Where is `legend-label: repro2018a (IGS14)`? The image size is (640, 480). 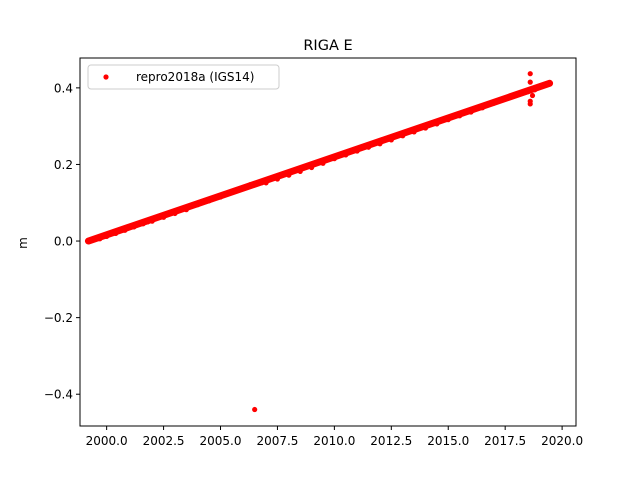 legend-label: repro2018a (IGS14) is located at coordinates (195, 77).